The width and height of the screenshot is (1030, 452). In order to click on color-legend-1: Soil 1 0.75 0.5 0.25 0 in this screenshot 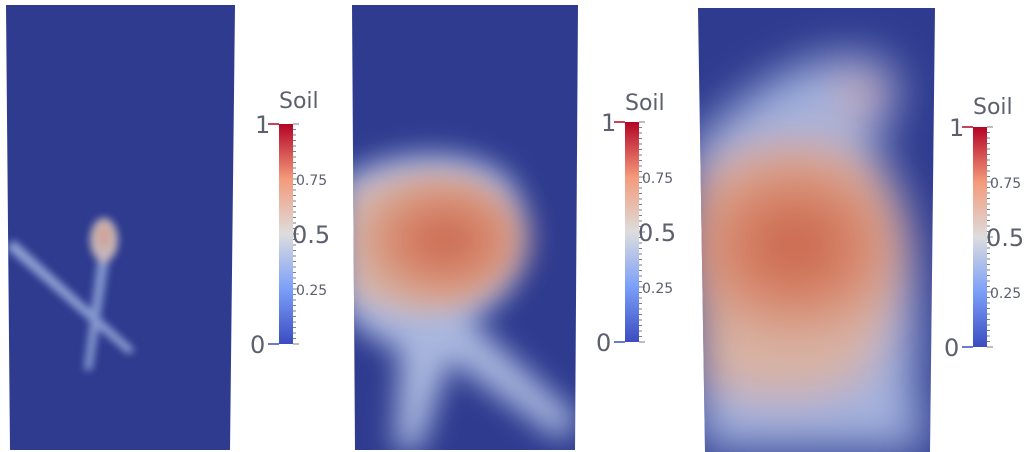, I will do `click(290, 224)`.